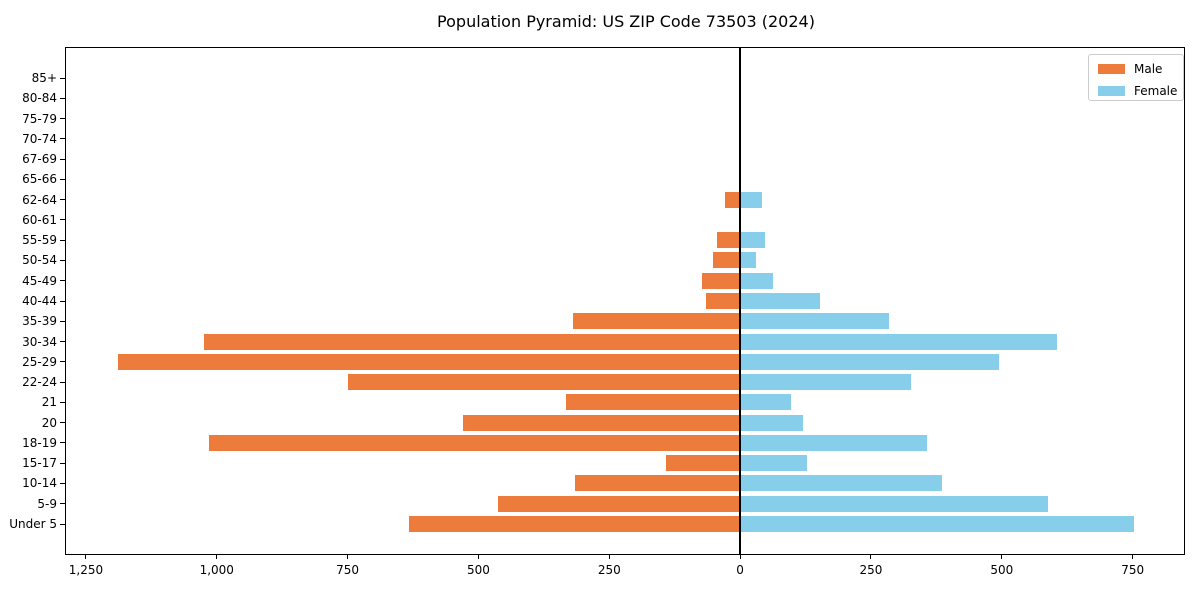 The width and height of the screenshot is (1200, 600). I want to click on y-tick-label: 65-66, so click(39, 179).